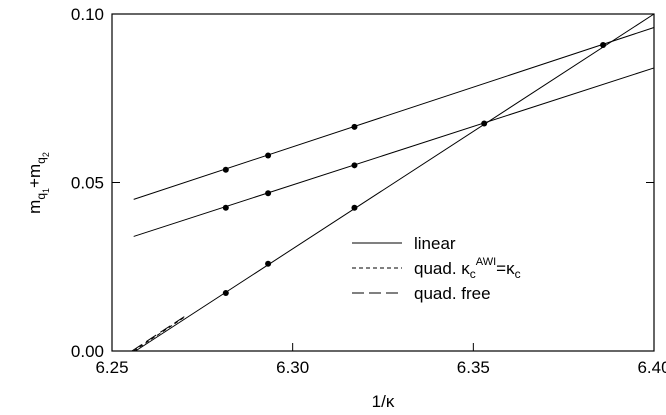 This screenshot has width=666, height=415. What do you see at coordinates (87, 14) in the screenshot?
I see `y-tick-label-2: 0.10` at bounding box center [87, 14].